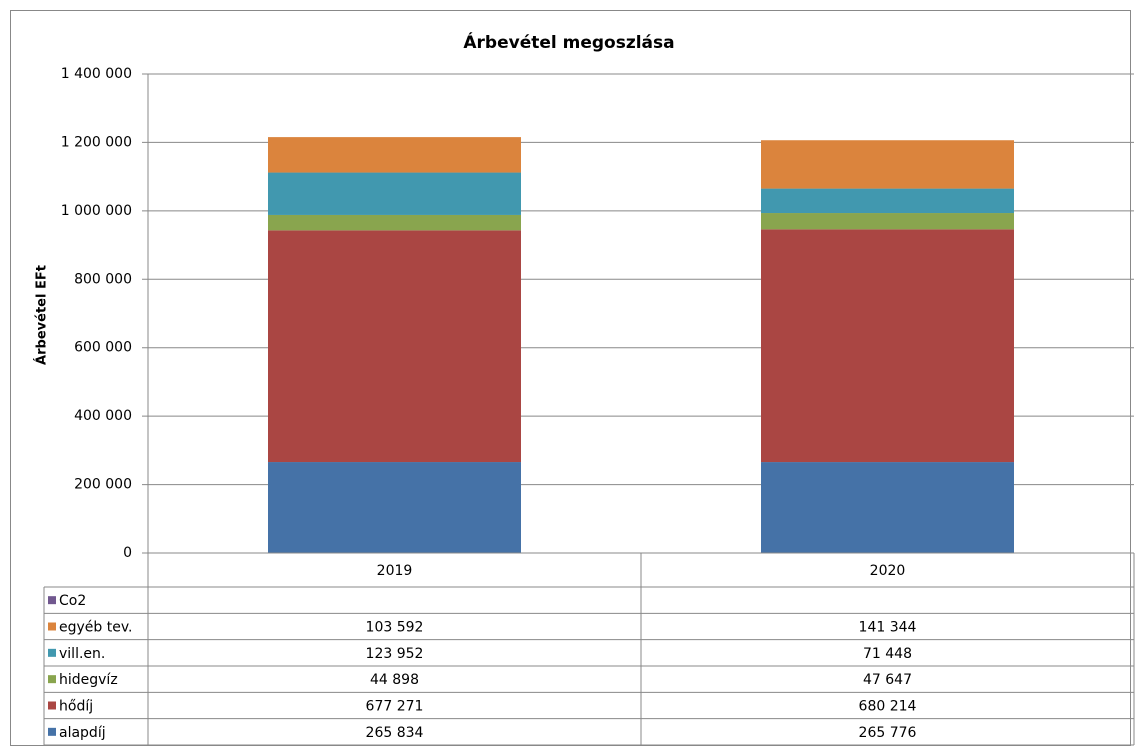  I want to click on table-value: 677 271, so click(395, 707).